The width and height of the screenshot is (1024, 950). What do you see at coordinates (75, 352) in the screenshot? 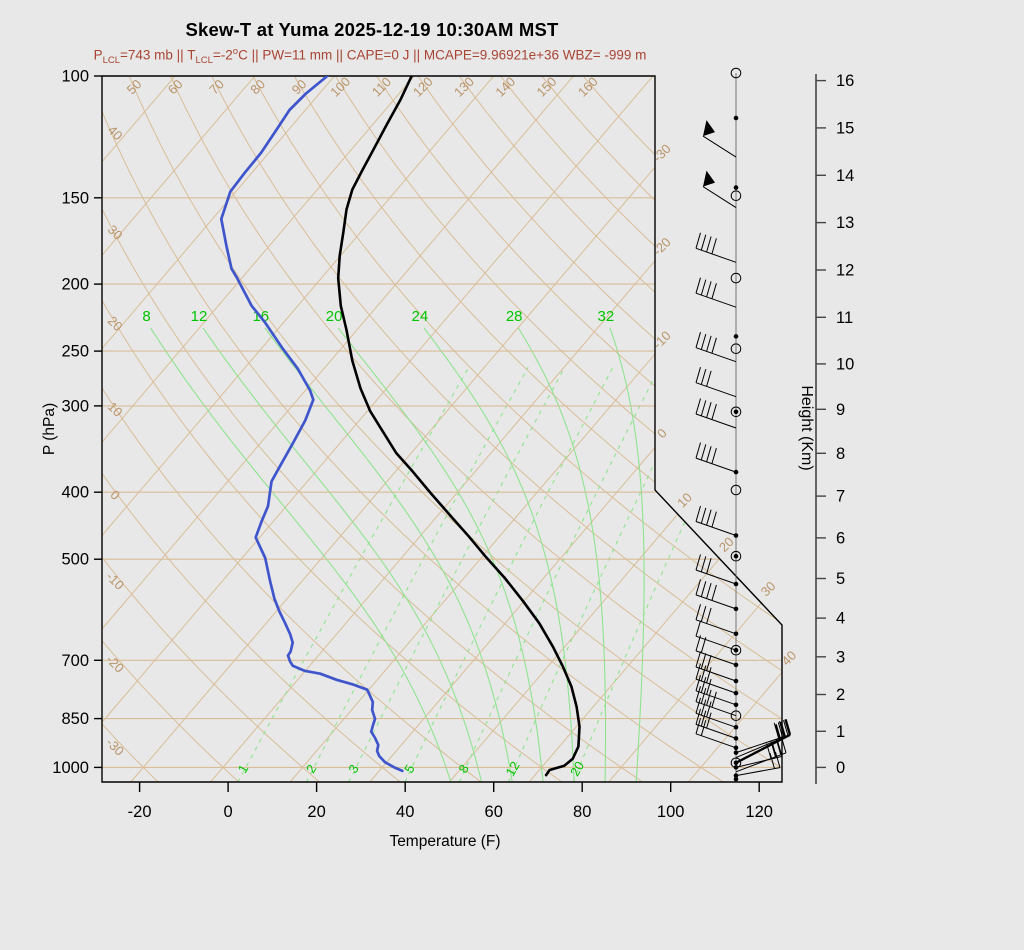
I see `pressure-axis-tick-label: 250` at bounding box center [75, 352].